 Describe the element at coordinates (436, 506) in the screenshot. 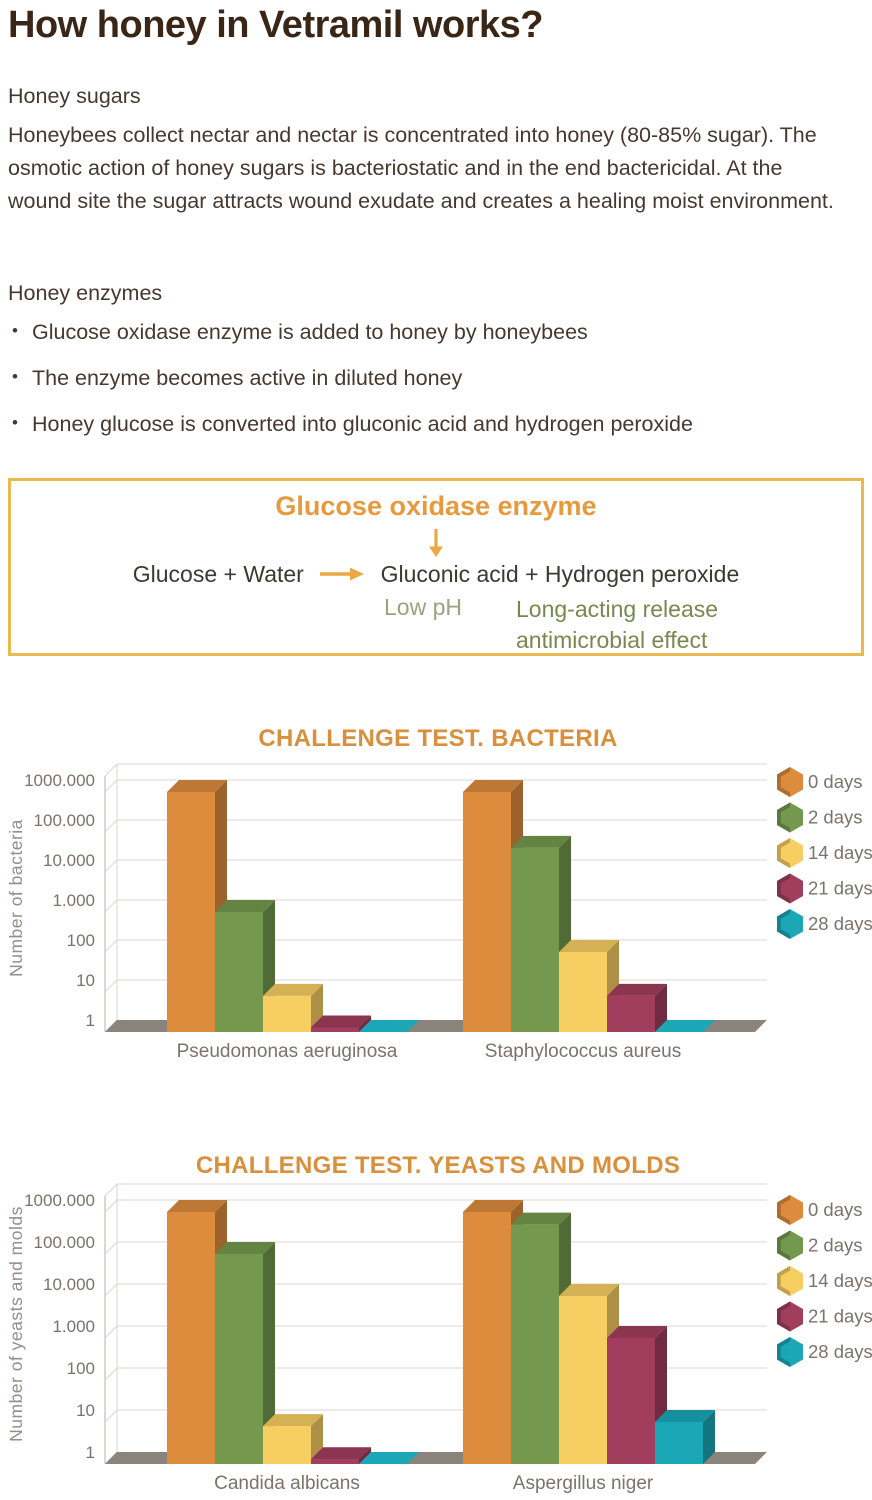

I see `reaction-box-title: Glucose oxidase enzyme` at that location.